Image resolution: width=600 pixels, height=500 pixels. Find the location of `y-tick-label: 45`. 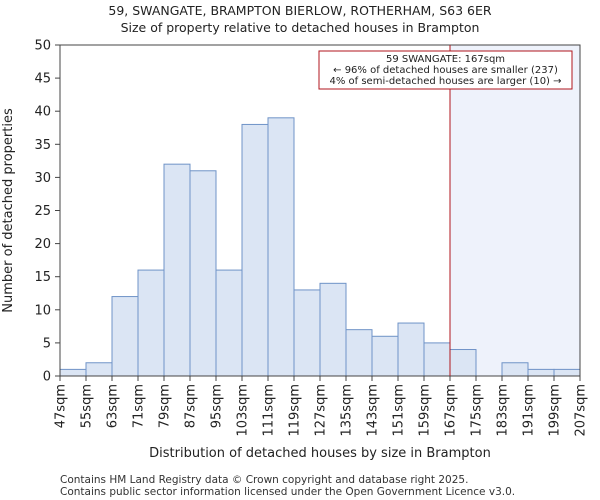

y-tick-label: 45 is located at coordinates (42, 79).